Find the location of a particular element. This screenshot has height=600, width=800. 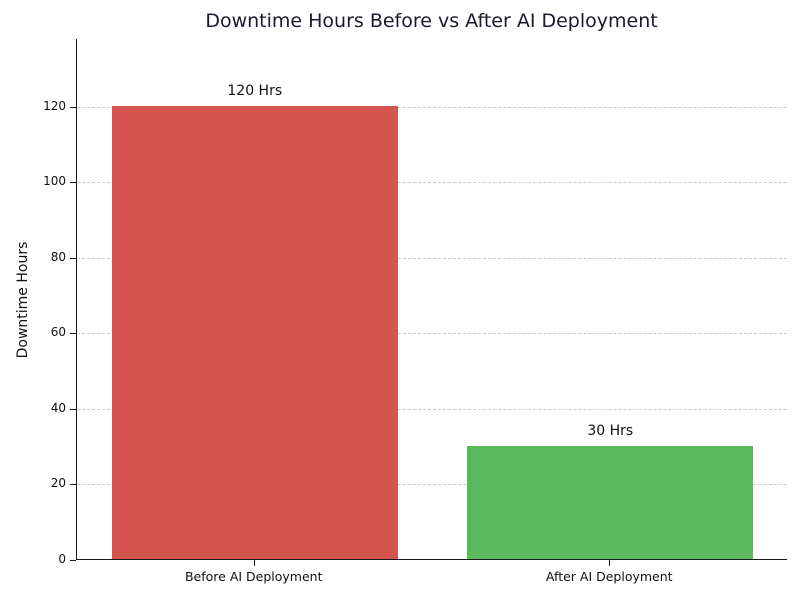

y-tick-label: 60 is located at coordinates (58, 332).